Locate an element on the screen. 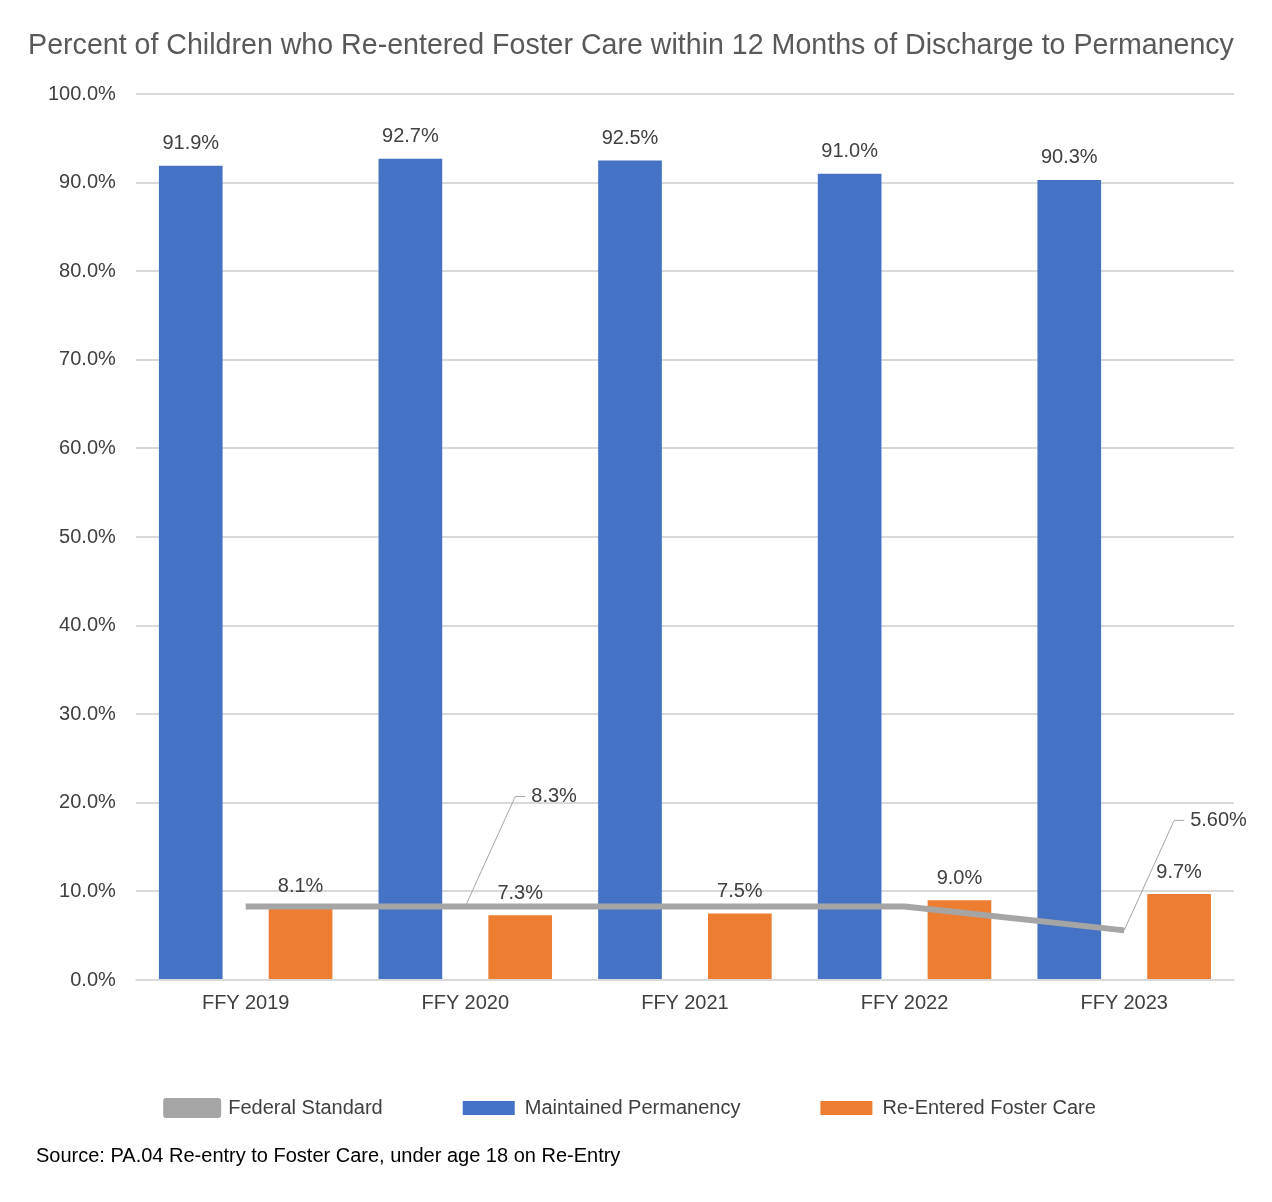  y-tick-label: 30.0% is located at coordinates (88, 712).